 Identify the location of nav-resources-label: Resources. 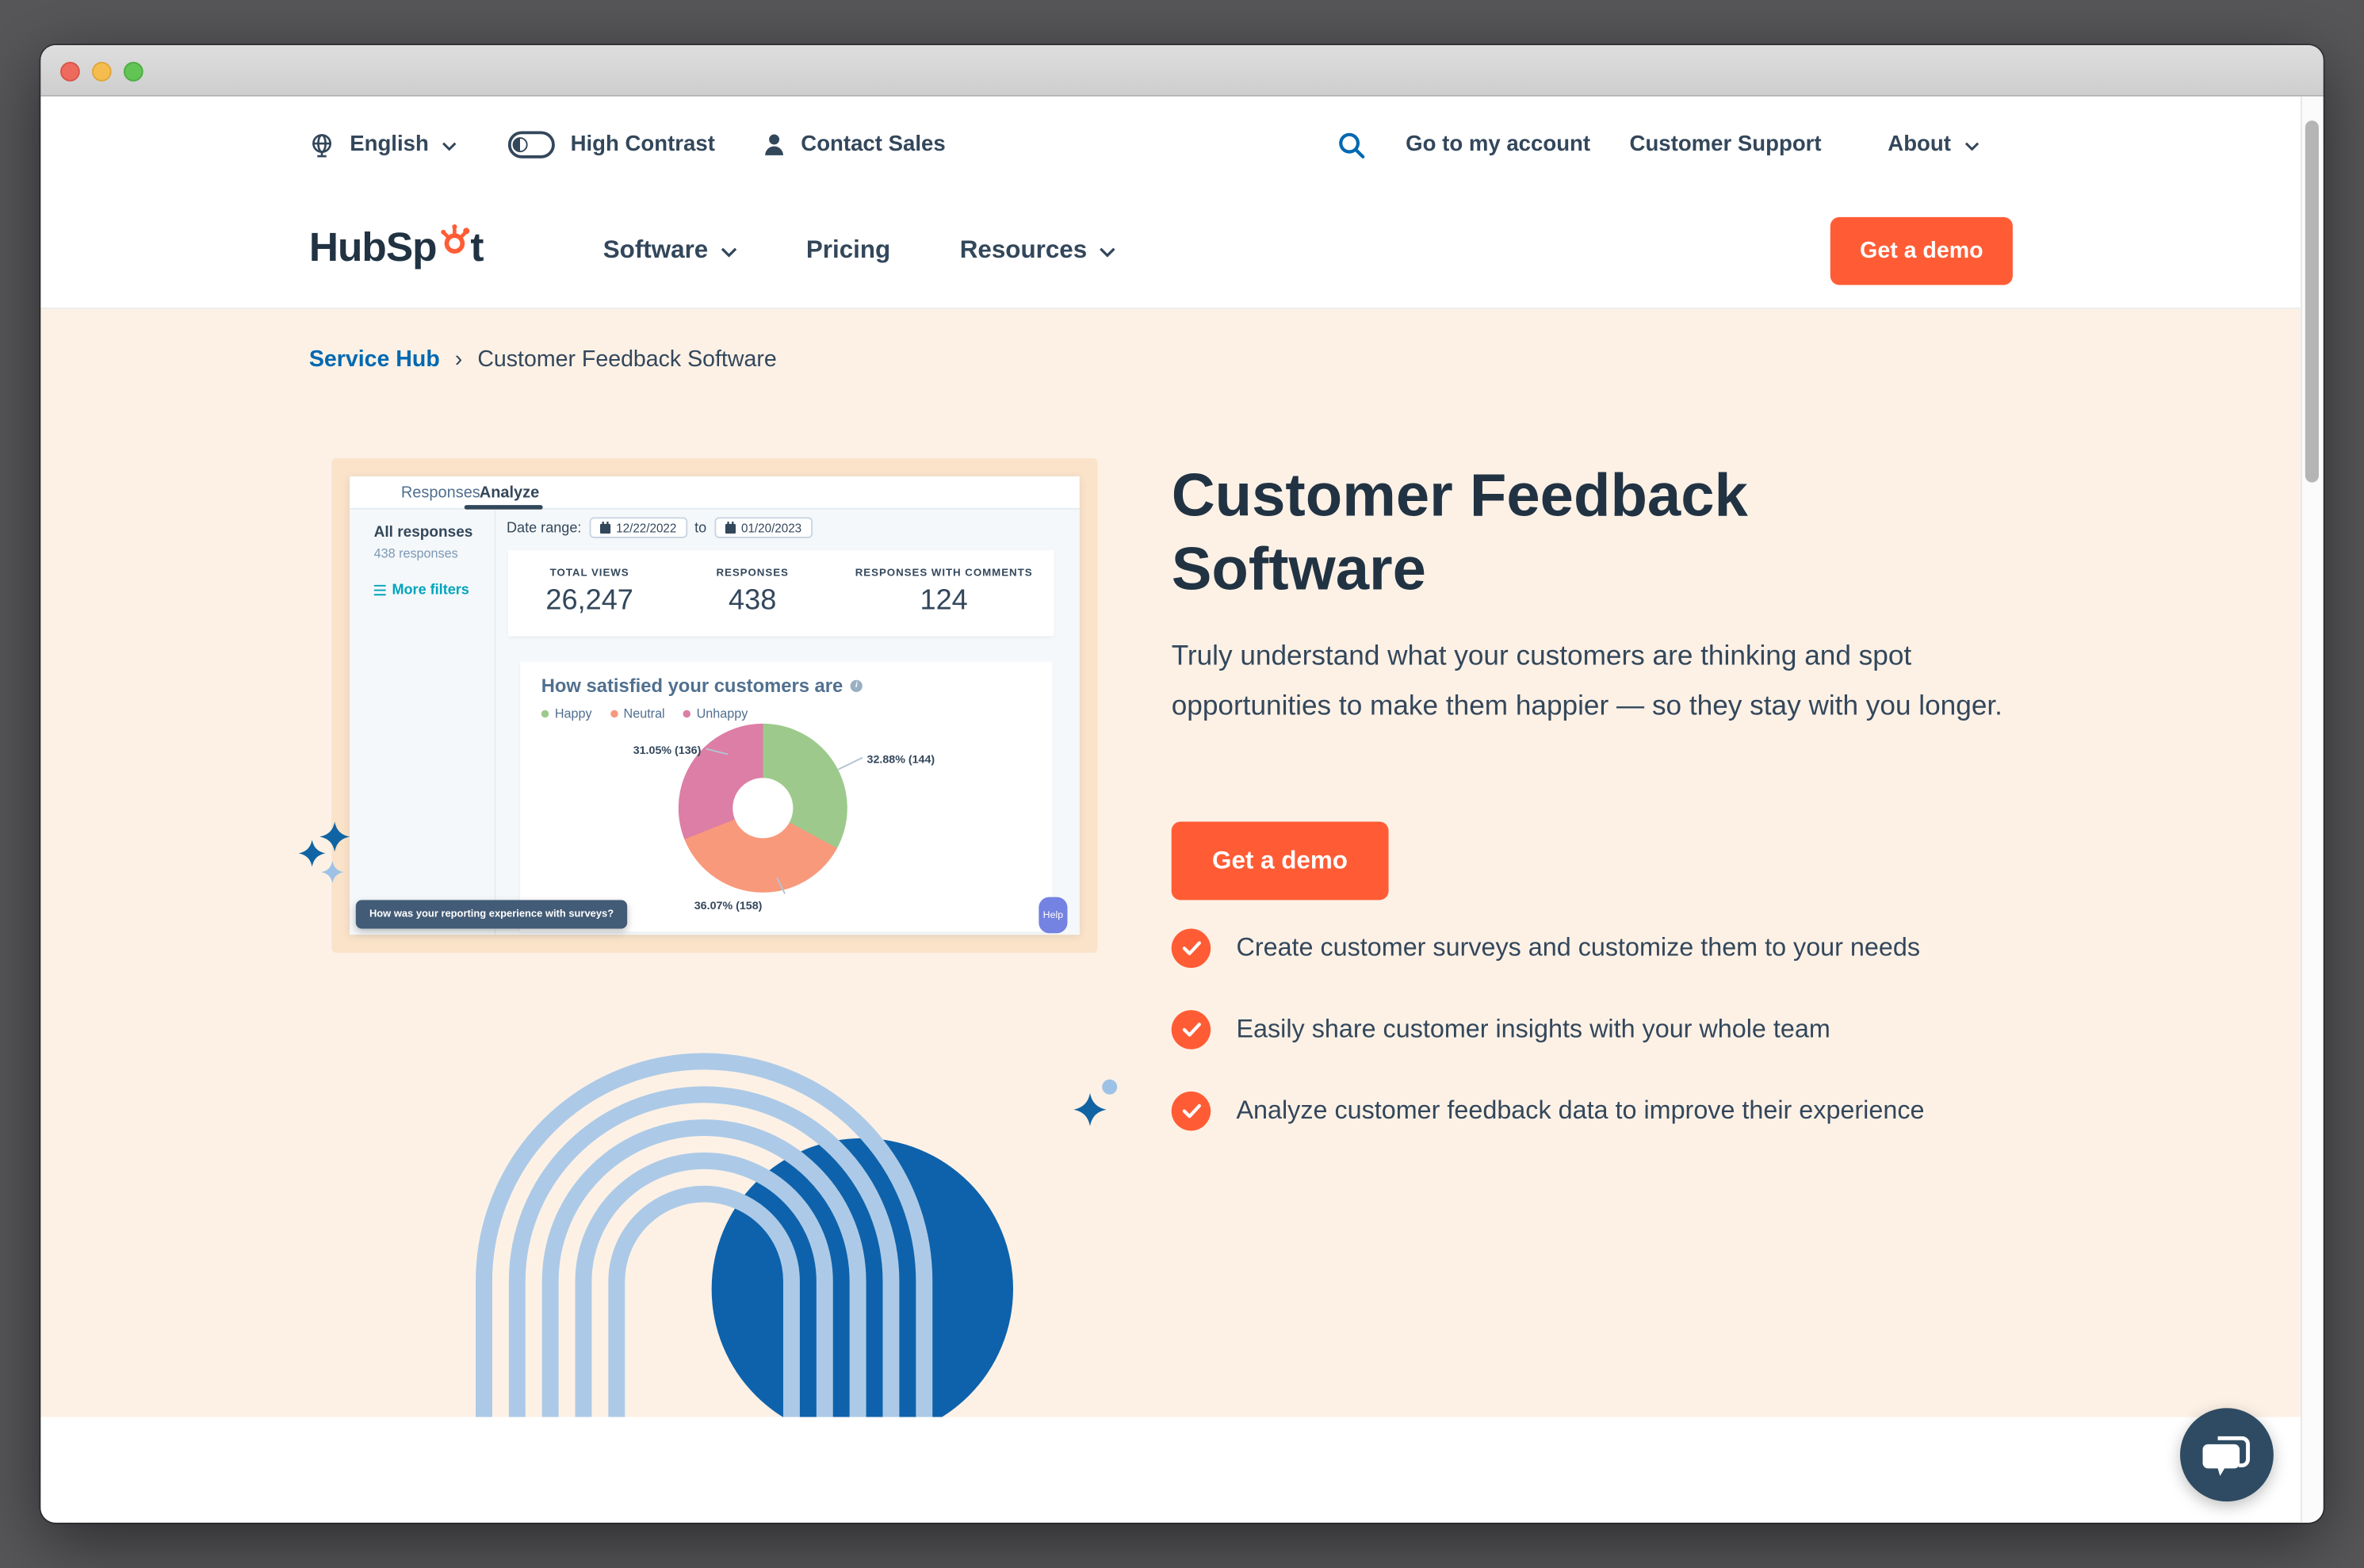
(1023, 250).